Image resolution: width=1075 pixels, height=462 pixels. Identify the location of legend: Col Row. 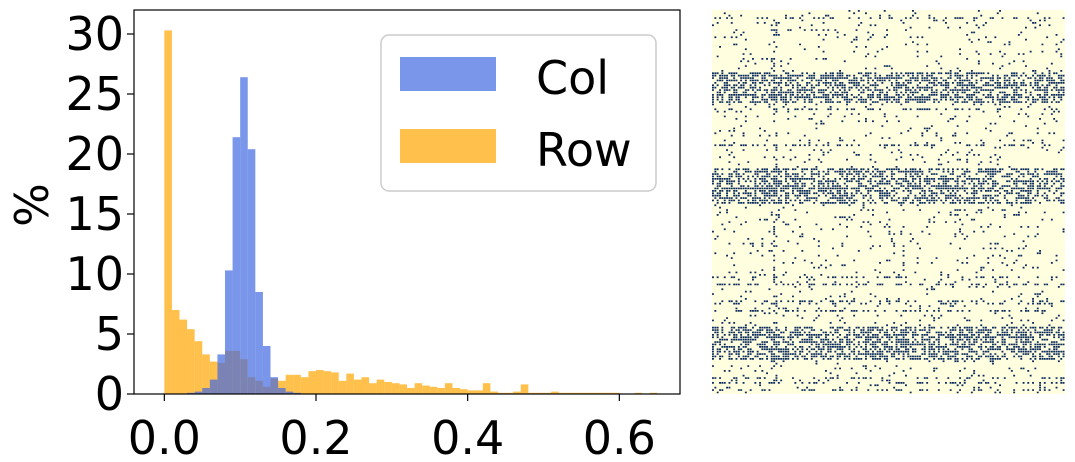
(518, 113).